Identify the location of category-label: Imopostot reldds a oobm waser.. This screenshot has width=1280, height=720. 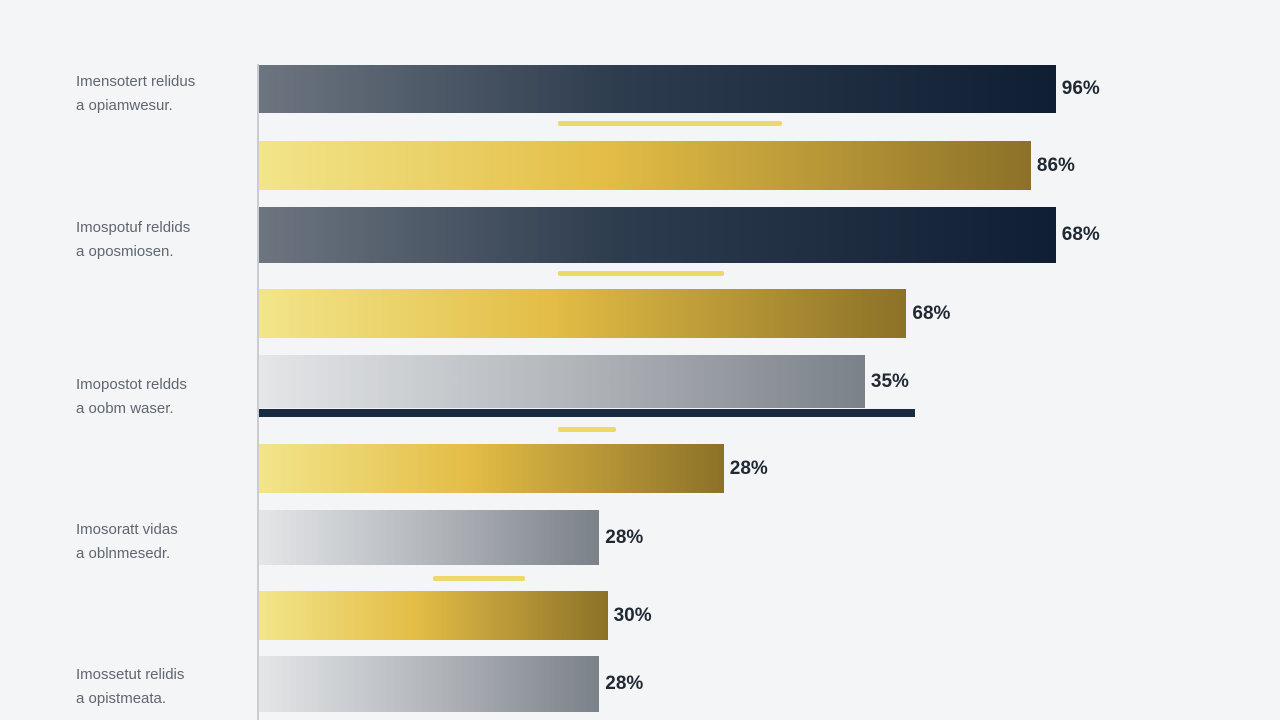
(161, 397).